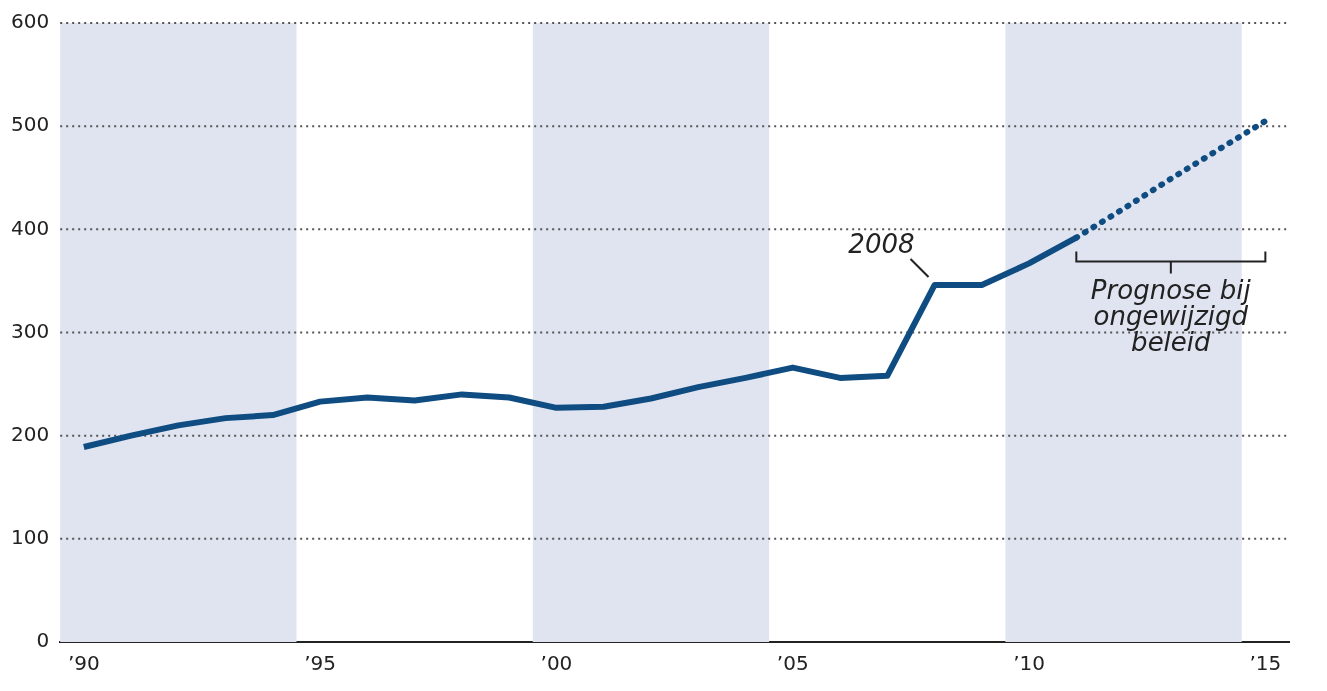 Image resolution: width=1327 pixels, height=691 pixels. Describe the element at coordinates (30, 433) in the screenshot. I see `y-tick-label: 200` at that location.